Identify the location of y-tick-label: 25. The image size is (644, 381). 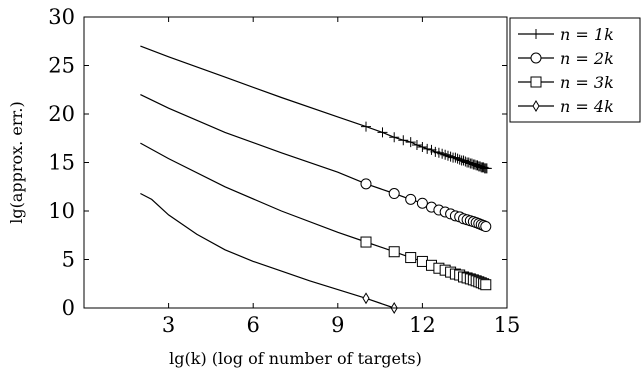
(61, 66).